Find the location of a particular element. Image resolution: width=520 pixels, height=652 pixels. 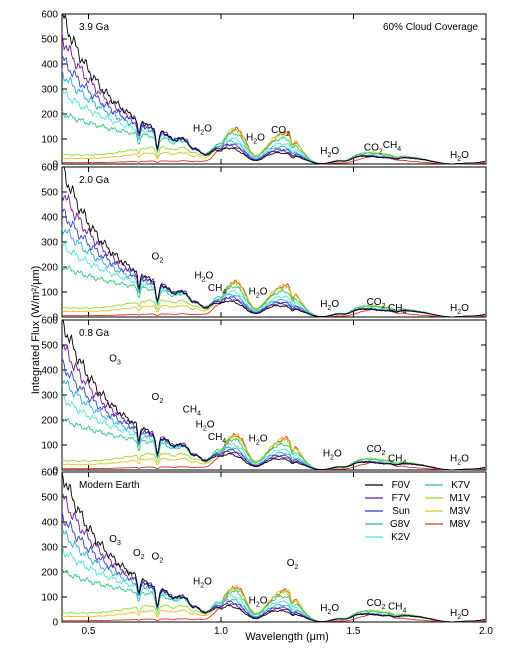

panel-label: 3.9 Ga is located at coordinates (94, 27).